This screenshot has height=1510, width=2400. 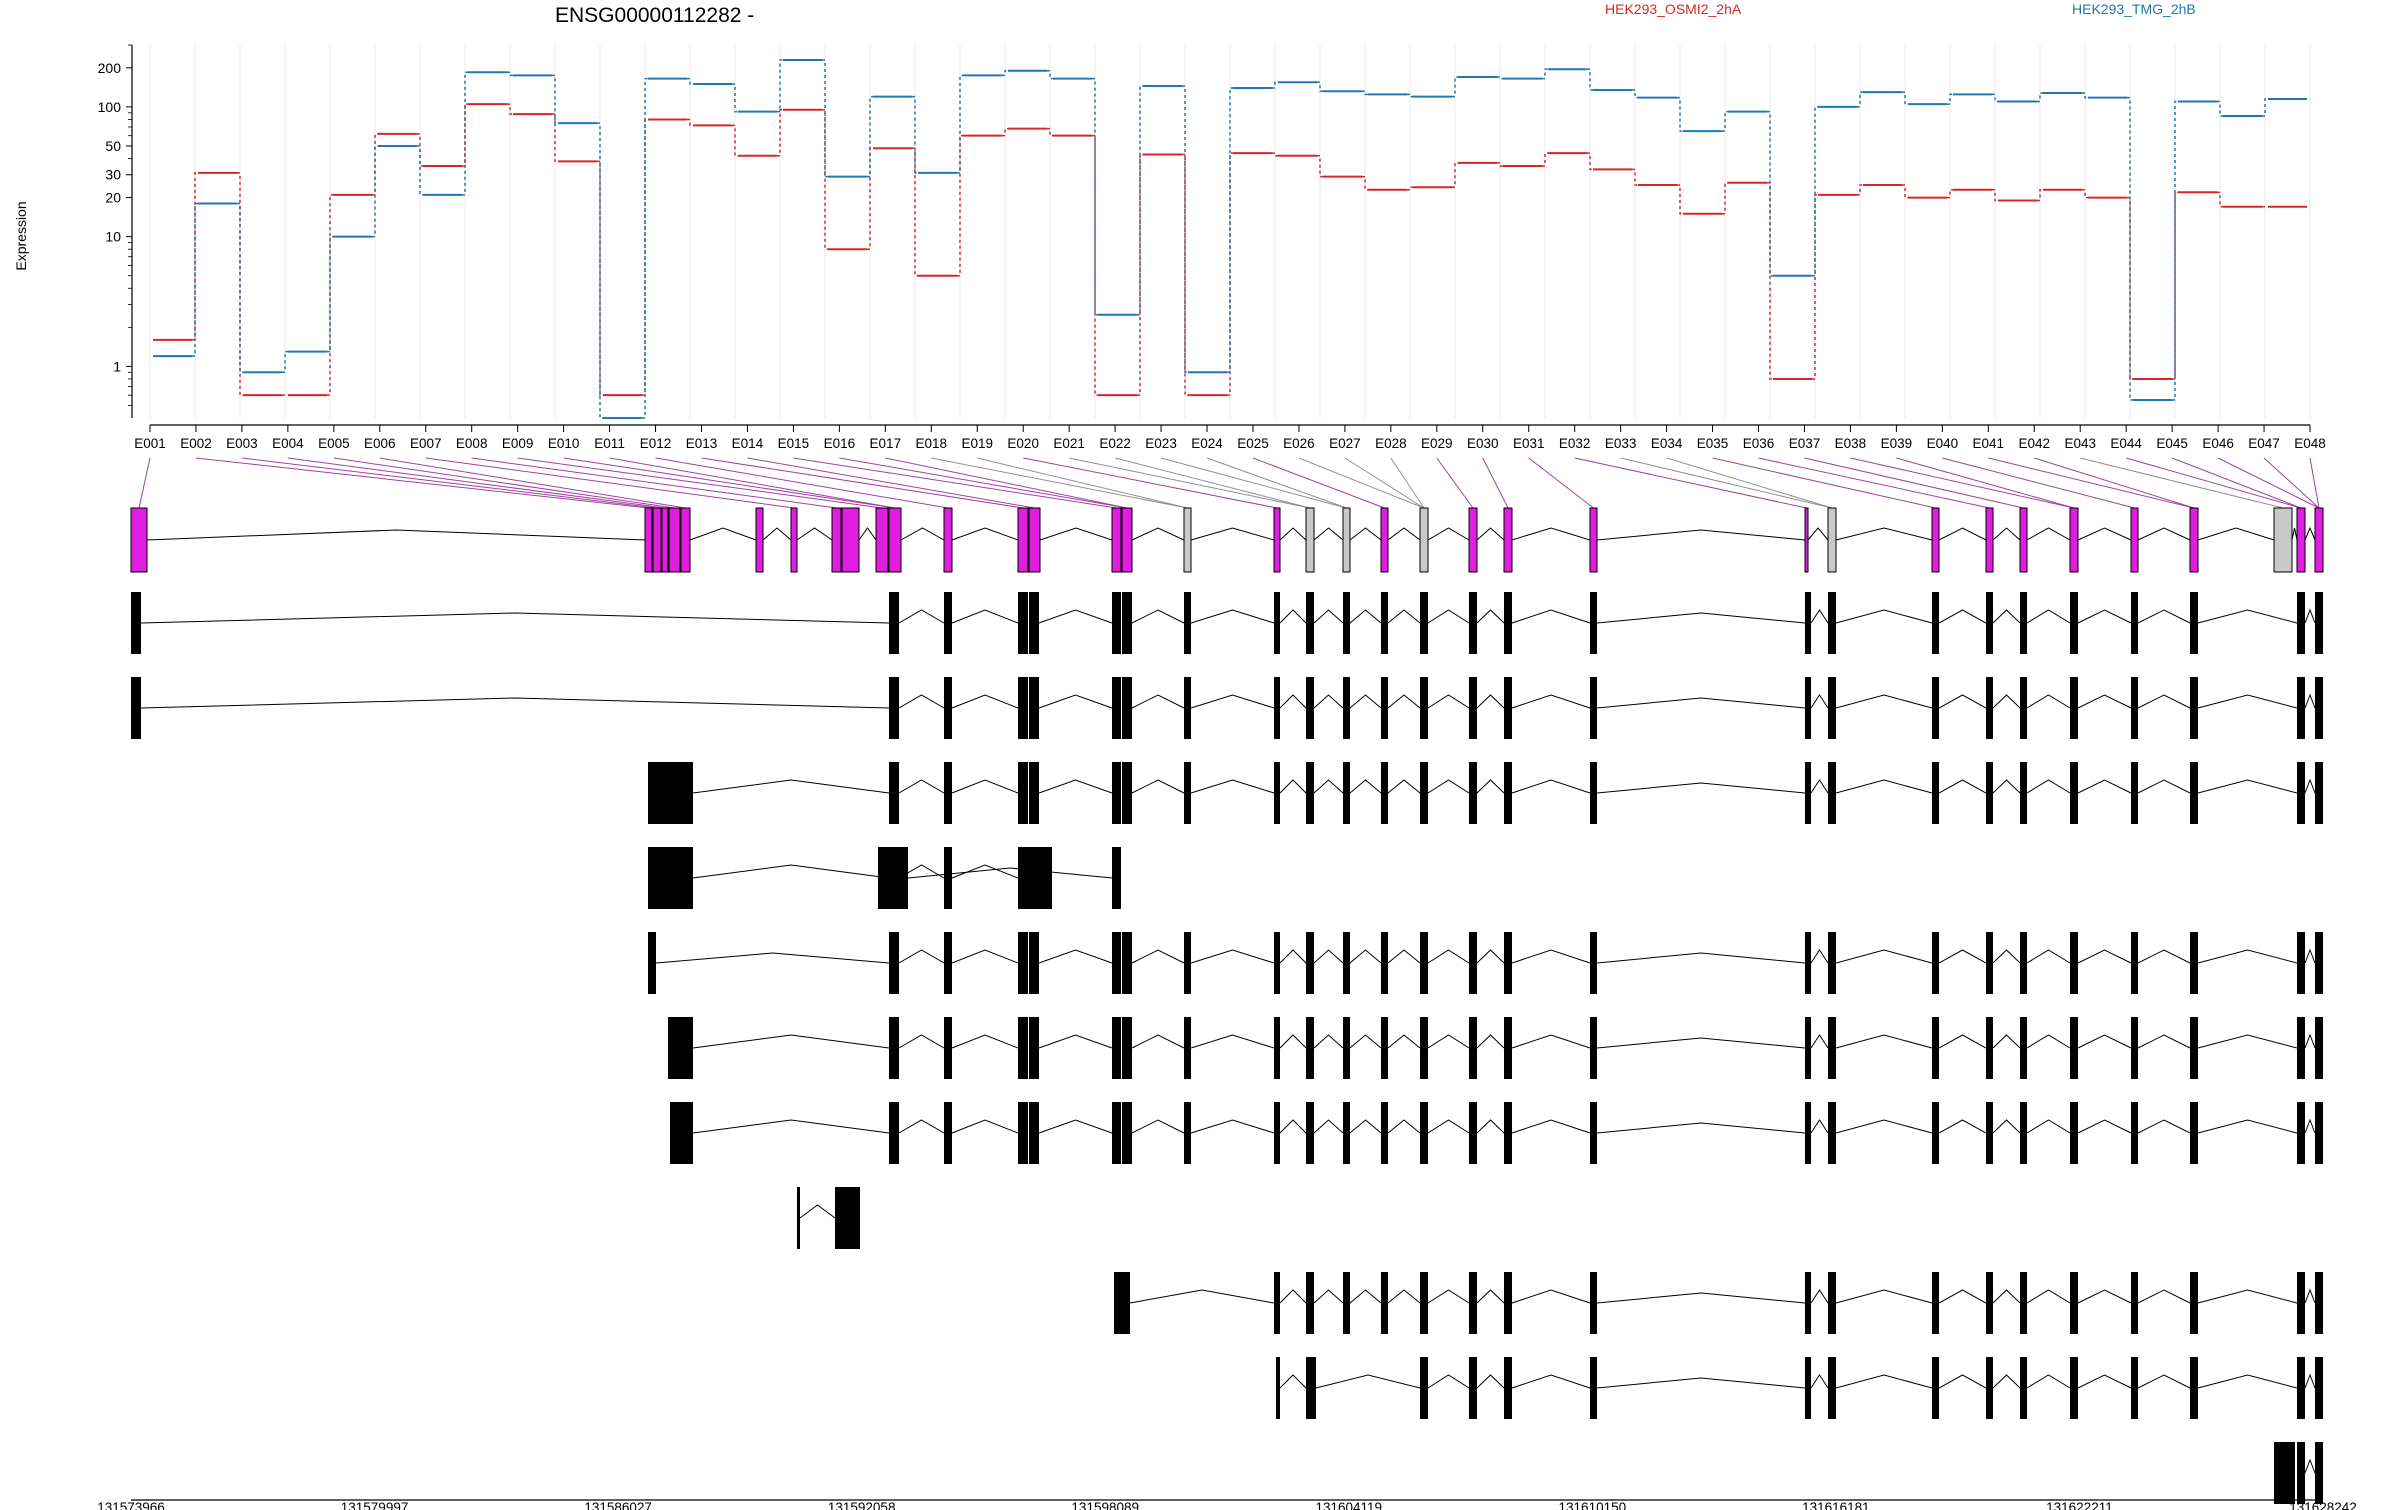 What do you see at coordinates (150, 443) in the screenshot?
I see `x-tick-label: E001` at bounding box center [150, 443].